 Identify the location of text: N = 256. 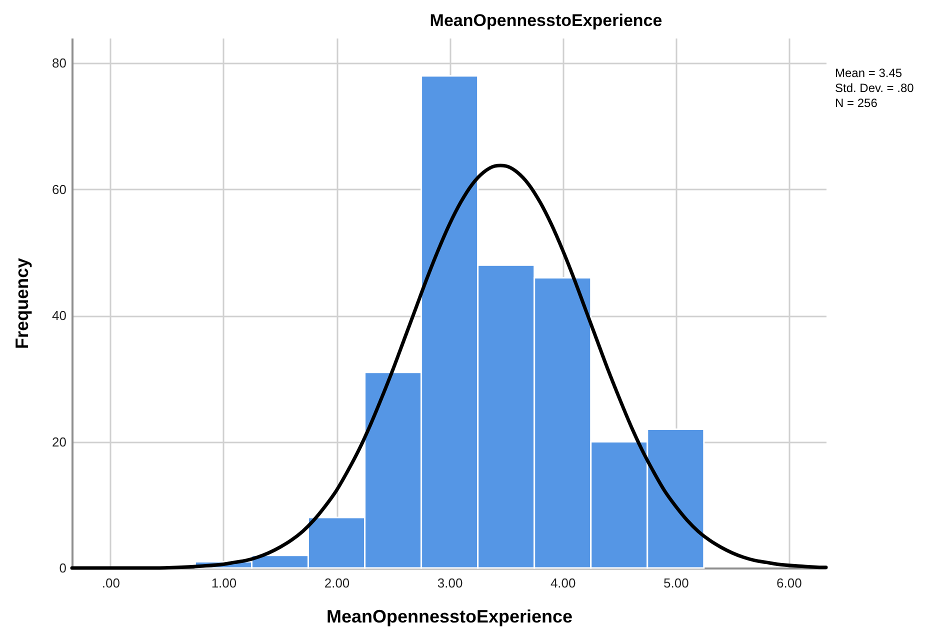
(856, 103).